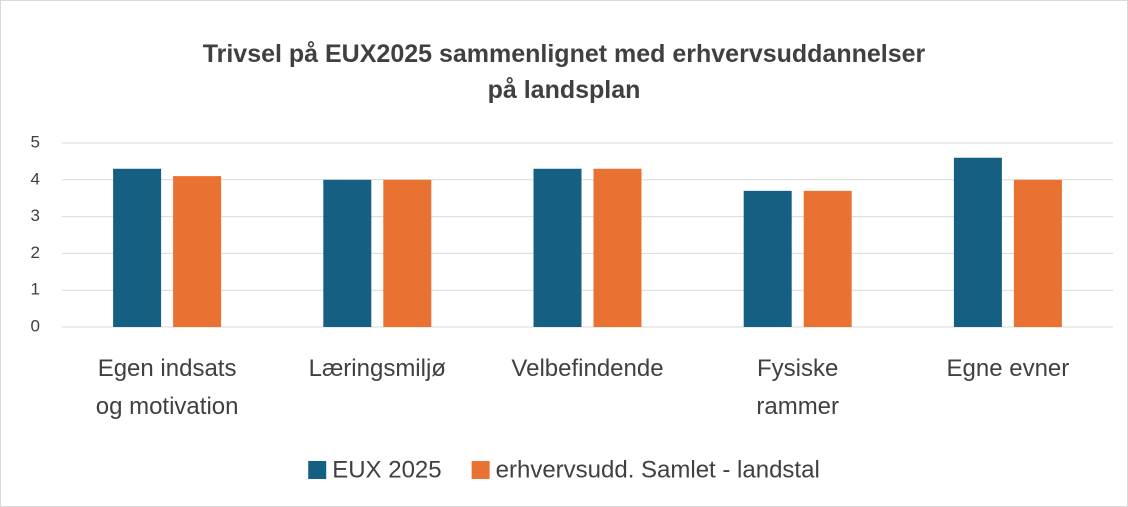 The image size is (1128, 507). Describe the element at coordinates (167, 387) in the screenshot. I see `x-tick-label: Egen indsats og motivation` at that location.